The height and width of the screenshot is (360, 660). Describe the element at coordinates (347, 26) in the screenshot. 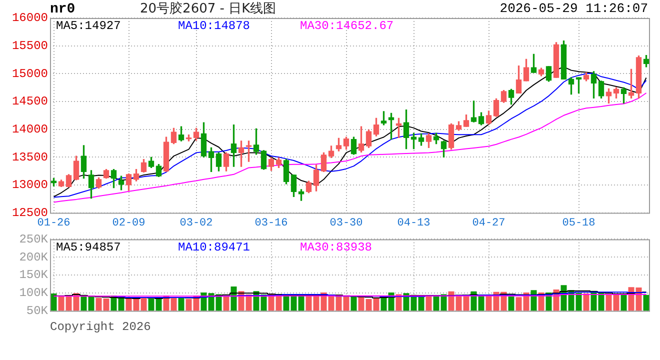

I see `text: MA30:14652.67` at that location.